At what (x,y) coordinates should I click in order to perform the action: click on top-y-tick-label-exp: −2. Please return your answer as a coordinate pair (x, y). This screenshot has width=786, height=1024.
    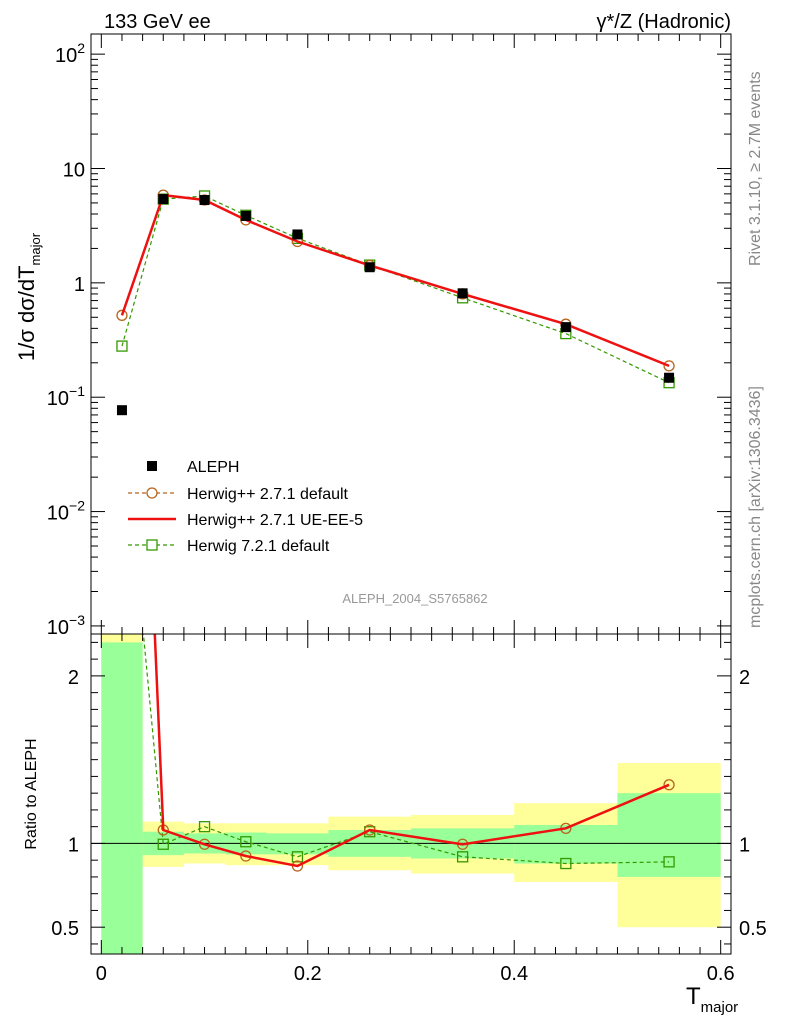
    Looking at the image, I should click on (77, 506).